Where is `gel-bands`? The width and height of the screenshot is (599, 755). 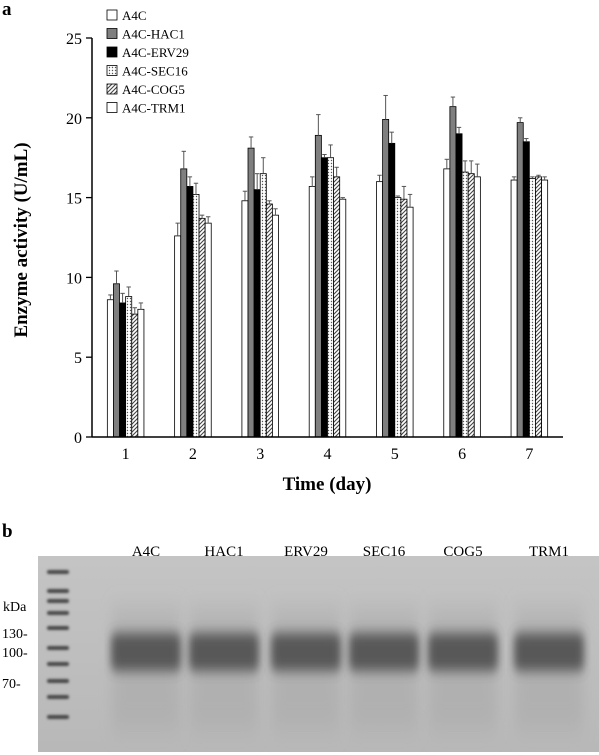
gel-bands is located at coordinates (347, 652).